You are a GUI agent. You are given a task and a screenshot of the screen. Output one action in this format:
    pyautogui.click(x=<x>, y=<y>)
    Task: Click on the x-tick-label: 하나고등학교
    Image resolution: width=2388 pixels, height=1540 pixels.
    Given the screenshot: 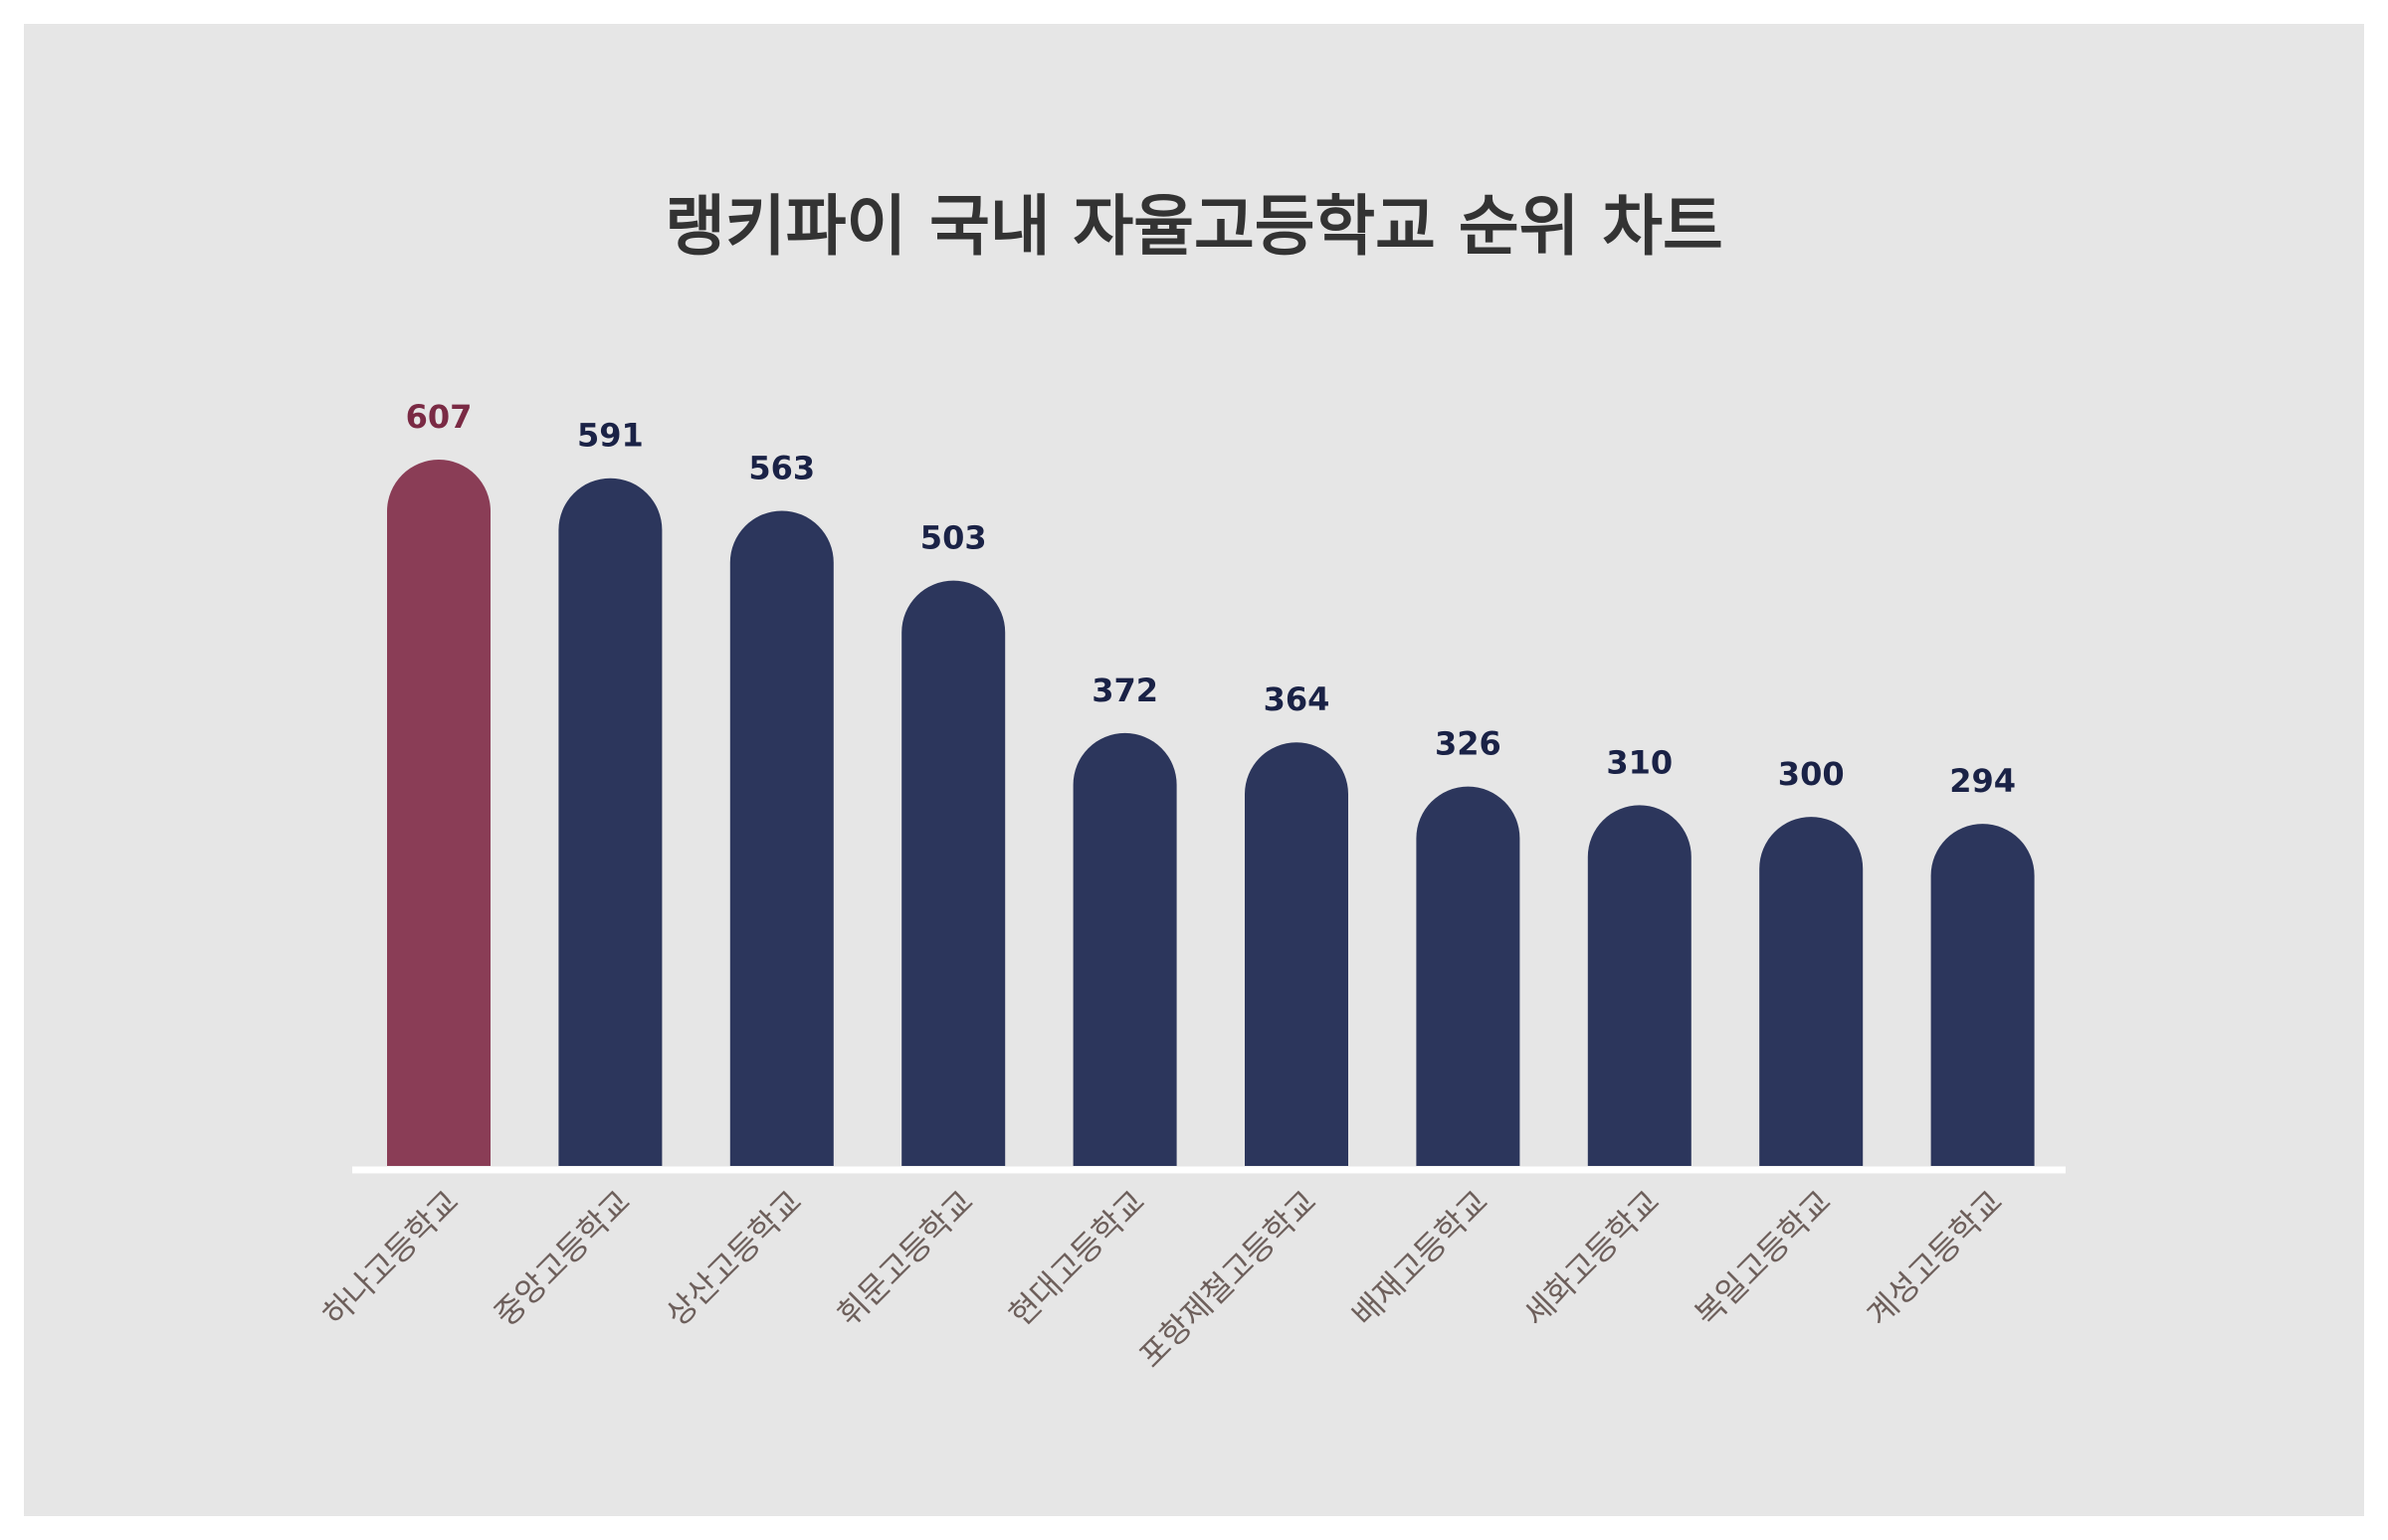 What is the action you would take?
    pyautogui.click(x=391, y=1258)
    